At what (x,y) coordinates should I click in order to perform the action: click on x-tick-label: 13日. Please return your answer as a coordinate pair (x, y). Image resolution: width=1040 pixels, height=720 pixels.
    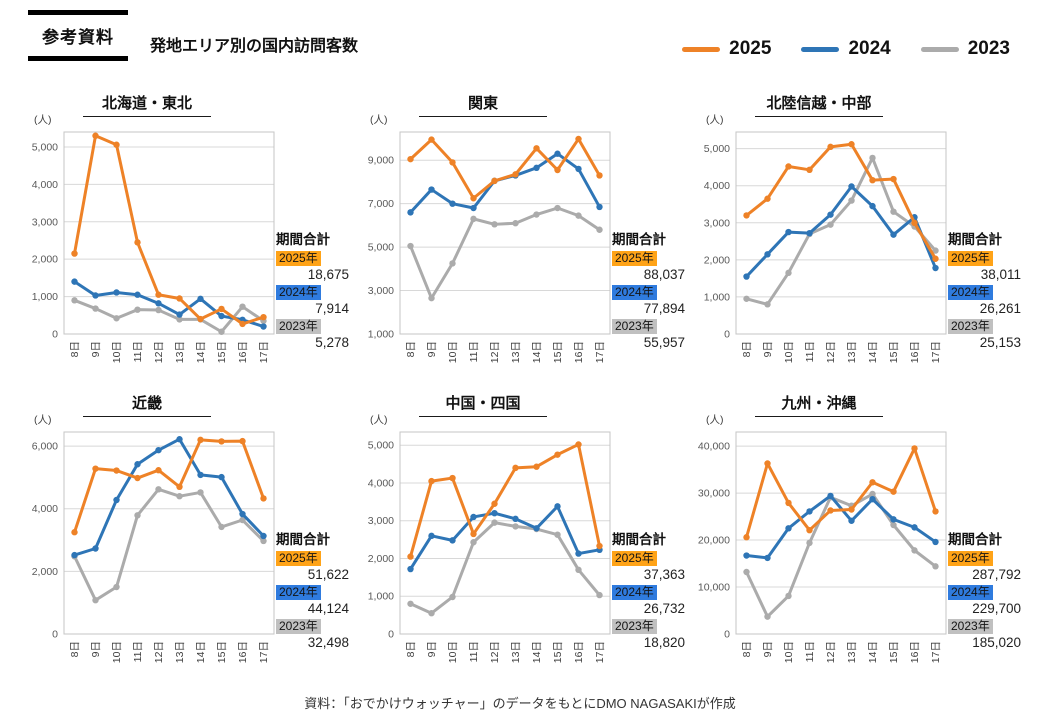
    Looking at the image, I should click on (180, 652).